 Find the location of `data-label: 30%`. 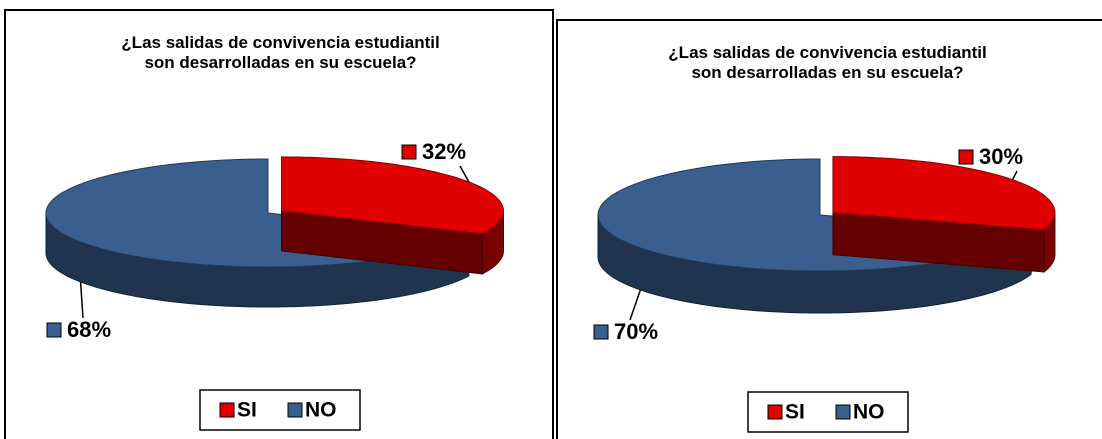

data-label: 30% is located at coordinates (1001, 156).